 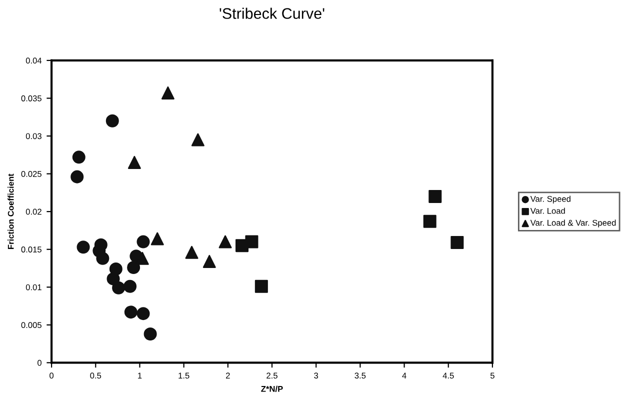 I want to click on y-tick-label: 0, so click(x=40, y=363).